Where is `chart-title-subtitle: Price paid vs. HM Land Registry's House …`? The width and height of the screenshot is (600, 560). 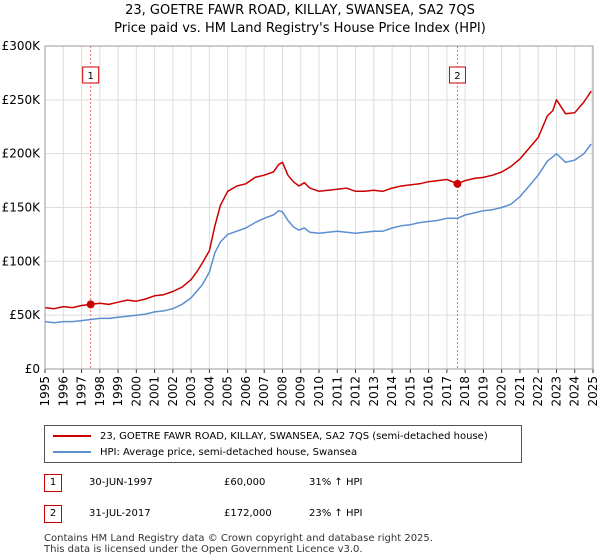
chart-title-subtitle: Price paid vs. HM Land Registry's House … is located at coordinates (300, 28).